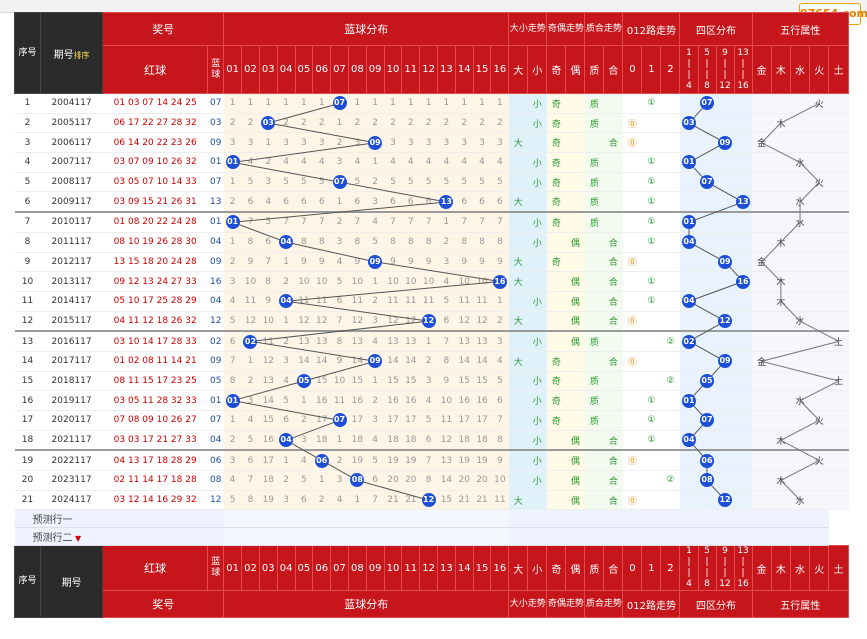 The width and height of the screenshot is (867, 639). Describe the element at coordinates (556, 143) in the screenshot. I see `oddeven-cell: 奇` at that location.